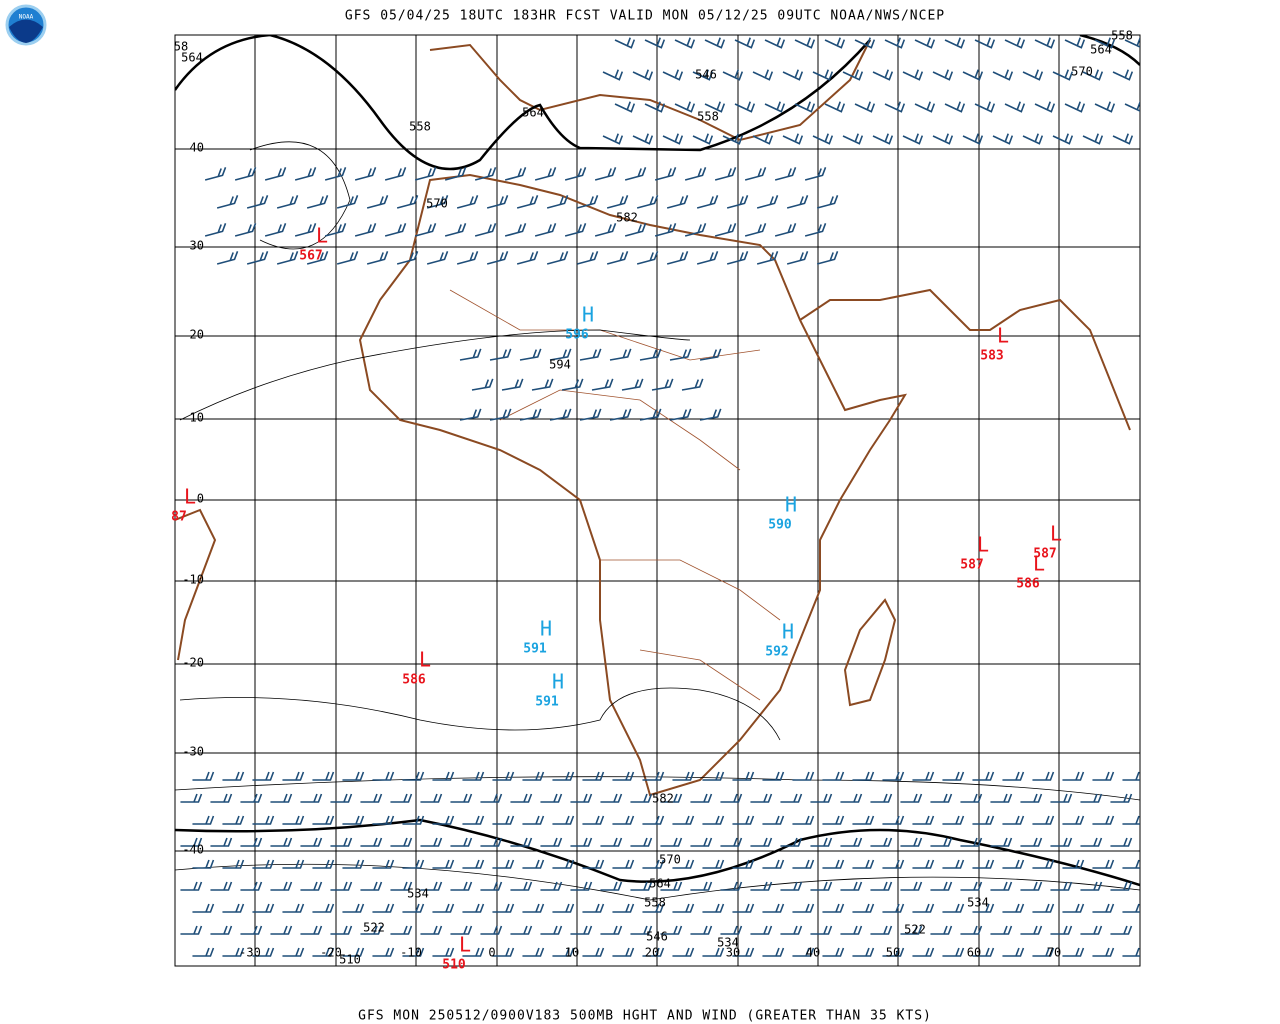 This screenshot has width=1280, height=1024. Describe the element at coordinates (813, 953) in the screenshot. I see `longitude-label: 40` at that location.